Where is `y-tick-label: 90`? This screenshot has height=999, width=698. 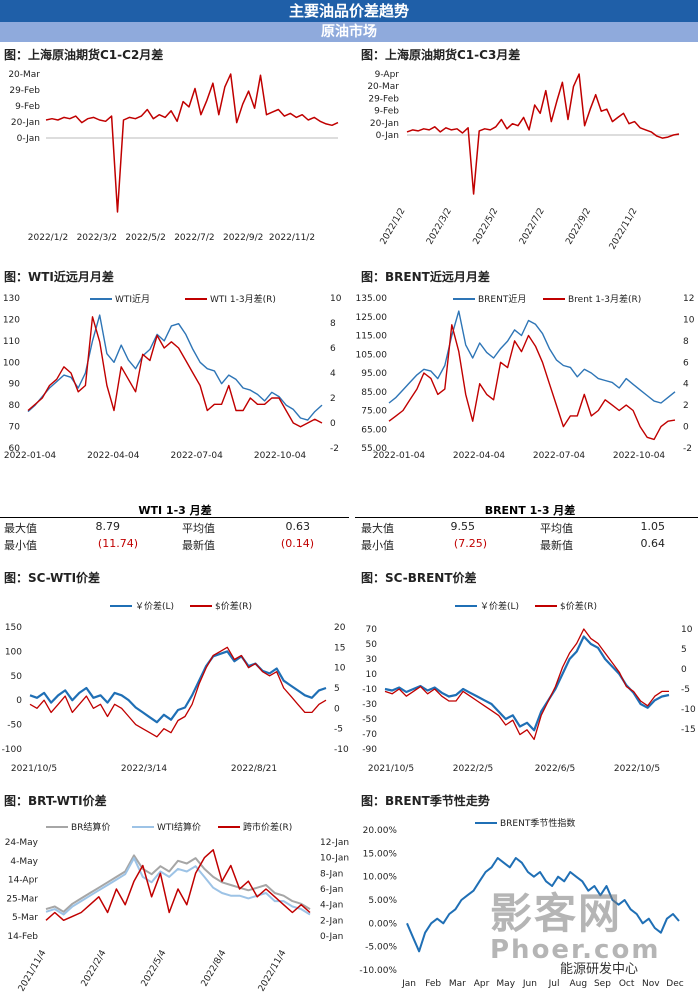 y-tick-label: 90 is located at coordinates (15, 385).